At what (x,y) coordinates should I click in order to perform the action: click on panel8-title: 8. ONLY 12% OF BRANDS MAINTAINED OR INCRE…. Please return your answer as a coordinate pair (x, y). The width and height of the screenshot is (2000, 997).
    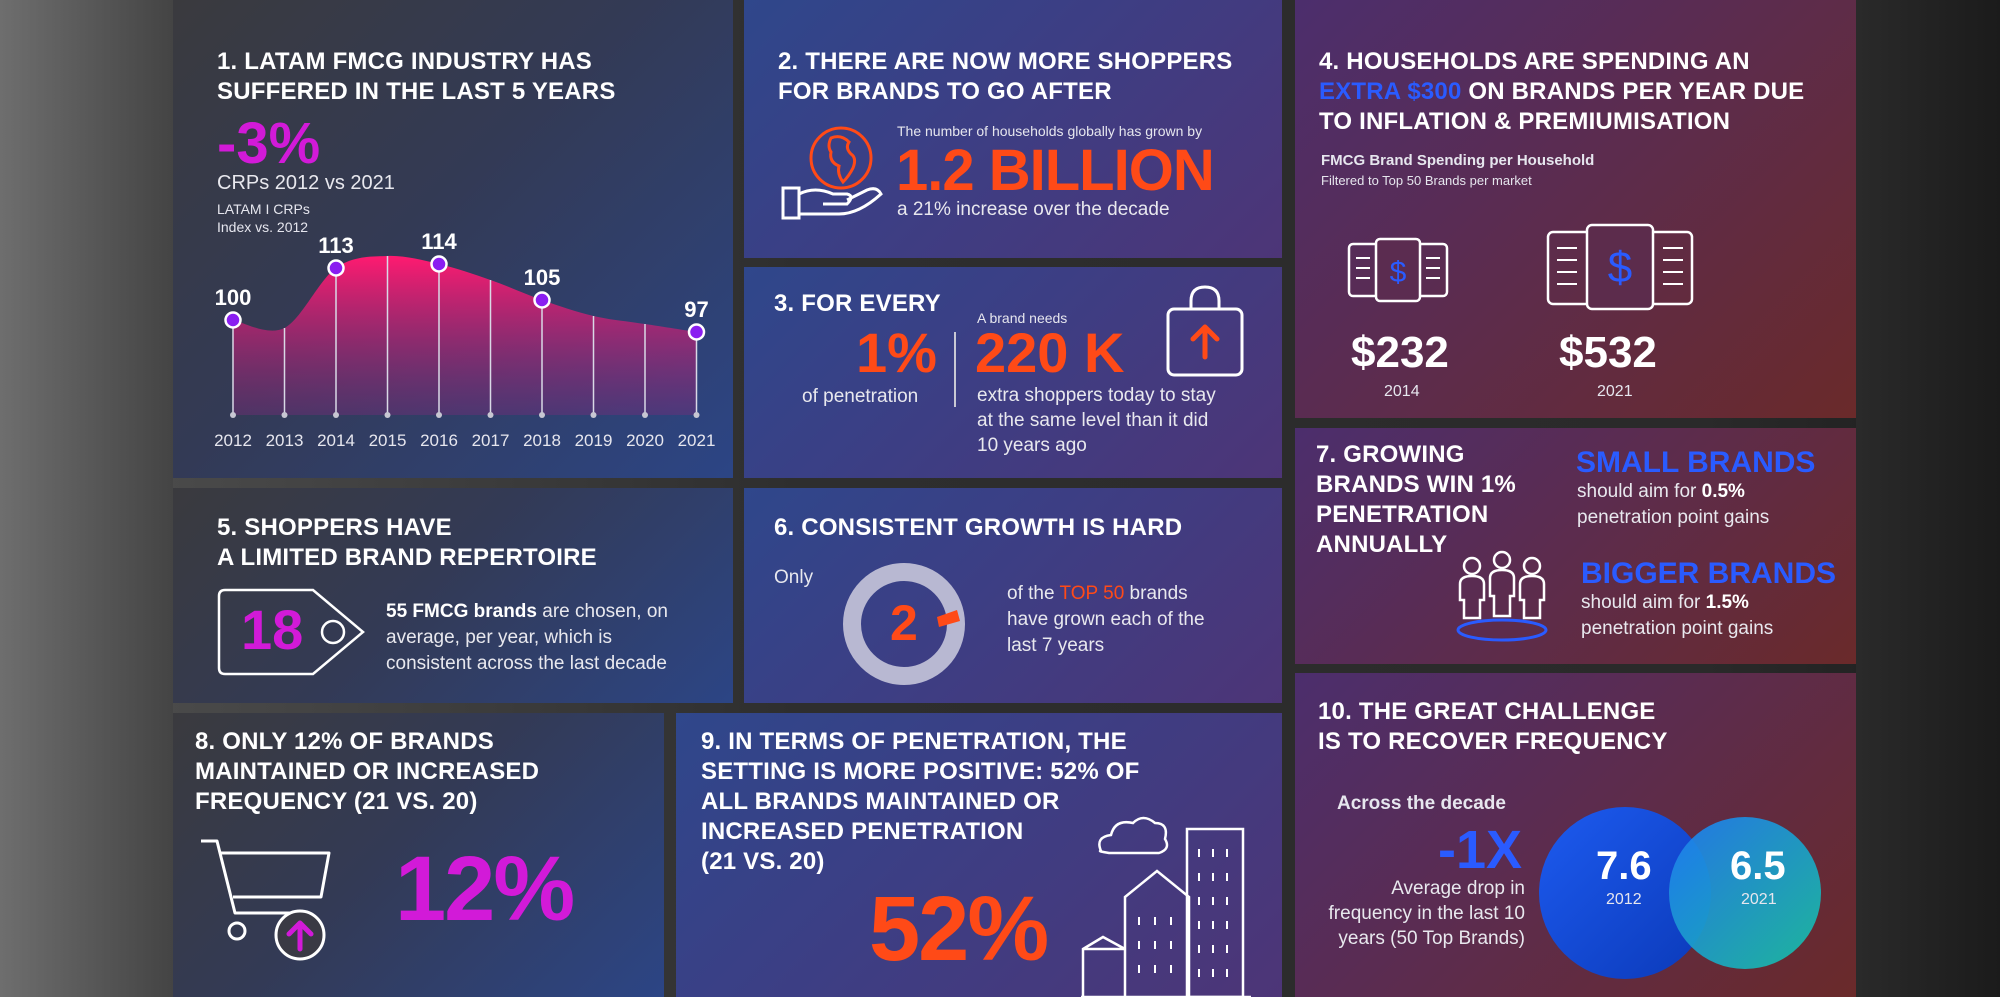
    Looking at the image, I should click on (367, 771).